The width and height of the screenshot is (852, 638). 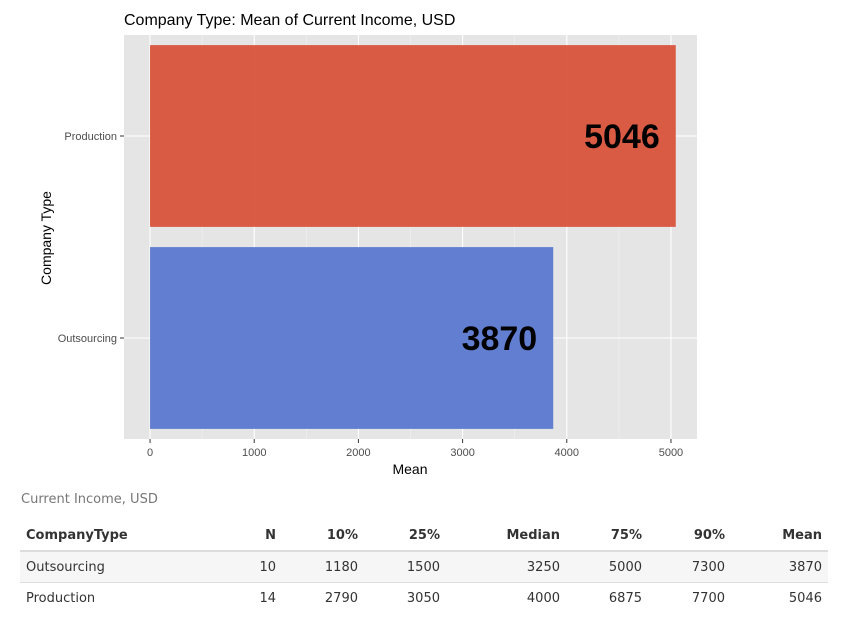 What do you see at coordinates (323, 566) in the screenshot?
I see `table-cell: 1180` at bounding box center [323, 566].